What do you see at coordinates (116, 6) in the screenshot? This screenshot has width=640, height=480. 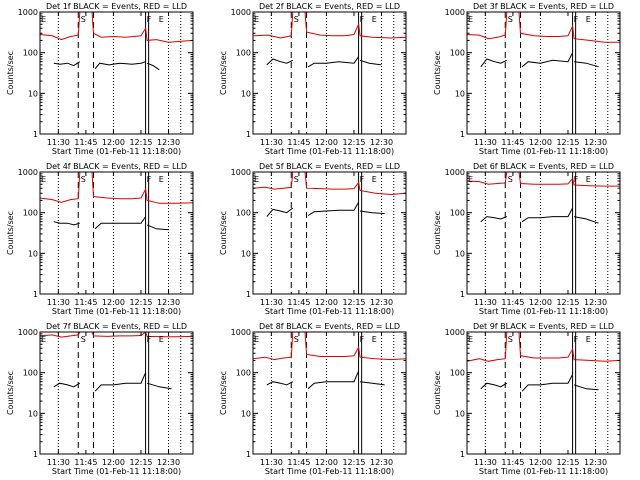 I see `panel-title: Det 1f BLACK = Events, RED = LLD` at bounding box center [116, 6].